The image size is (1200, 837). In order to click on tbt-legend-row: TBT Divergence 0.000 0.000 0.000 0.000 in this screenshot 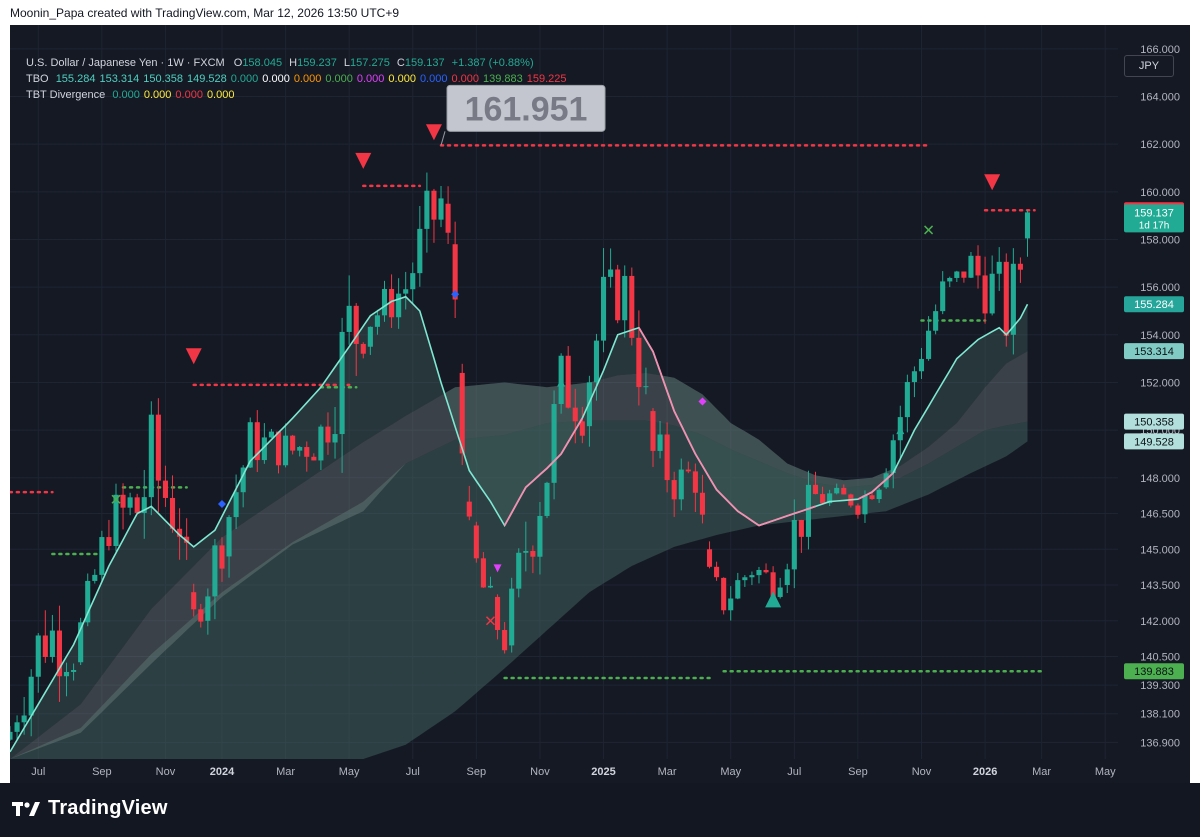, I will do `click(298, 95)`.